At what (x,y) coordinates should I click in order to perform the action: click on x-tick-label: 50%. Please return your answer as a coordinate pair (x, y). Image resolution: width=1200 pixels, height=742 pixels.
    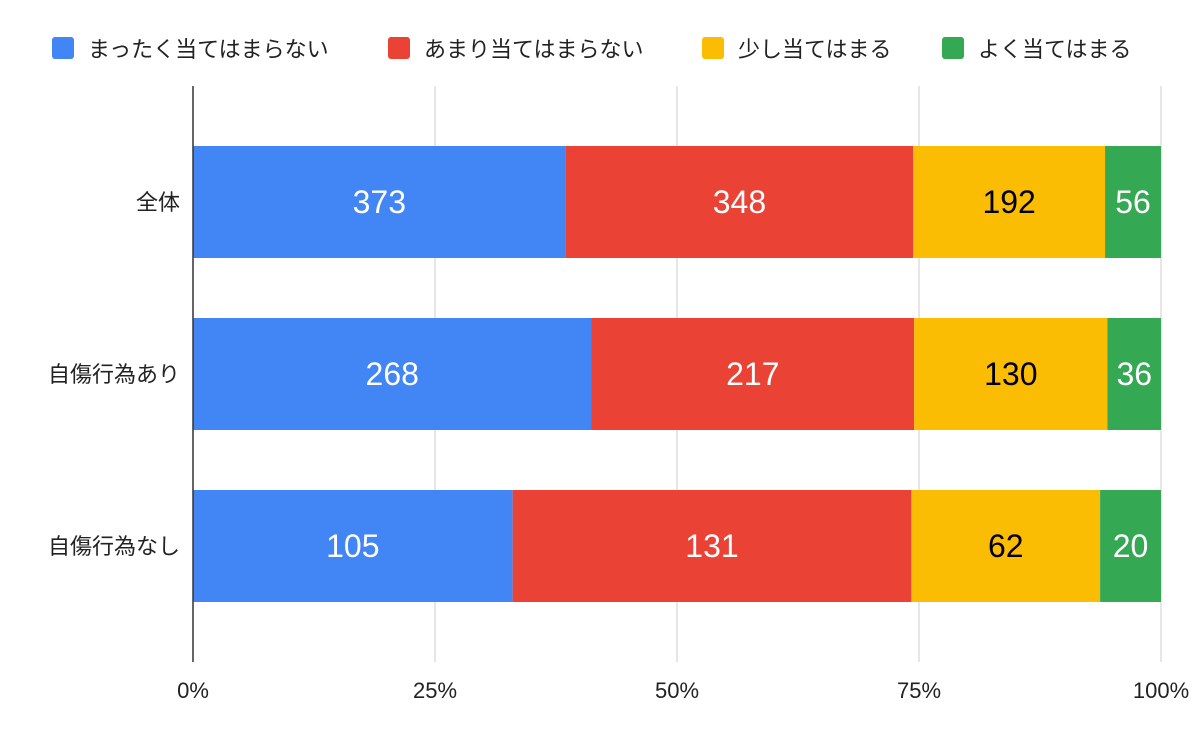
    Looking at the image, I should click on (677, 690).